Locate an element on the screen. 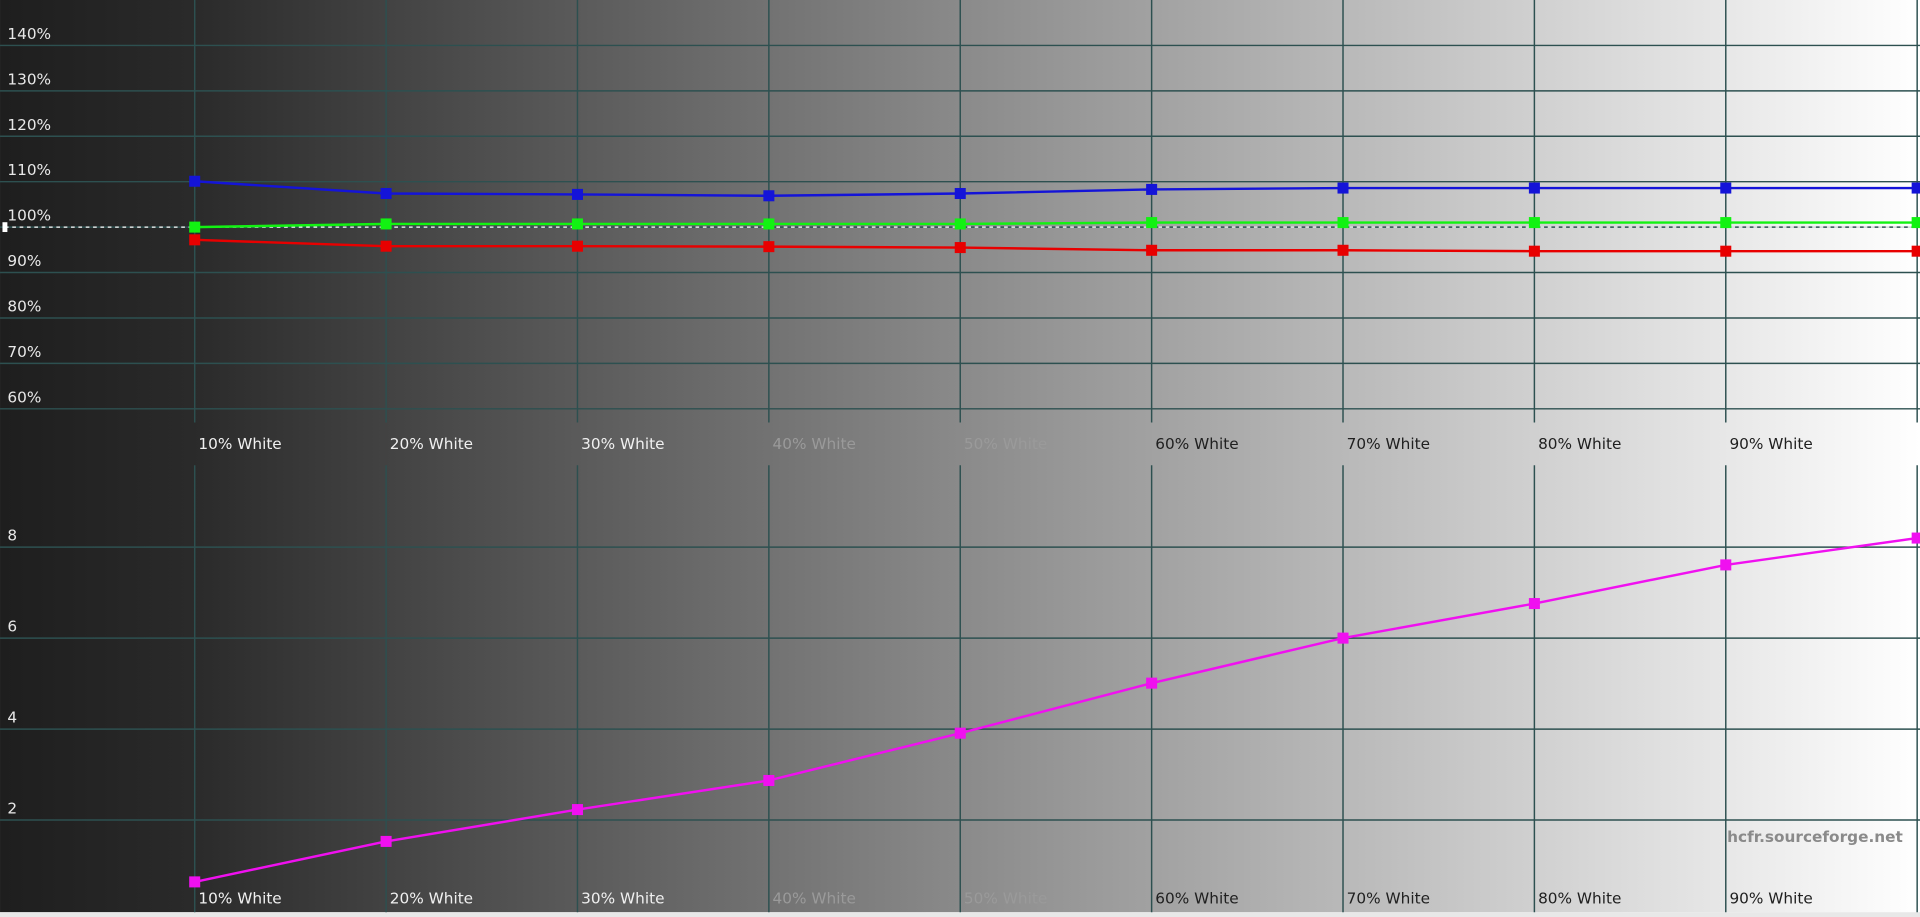 The width and height of the screenshot is (1920, 917). watermark: hcfr.sourceforge.net is located at coordinates (1815, 837).